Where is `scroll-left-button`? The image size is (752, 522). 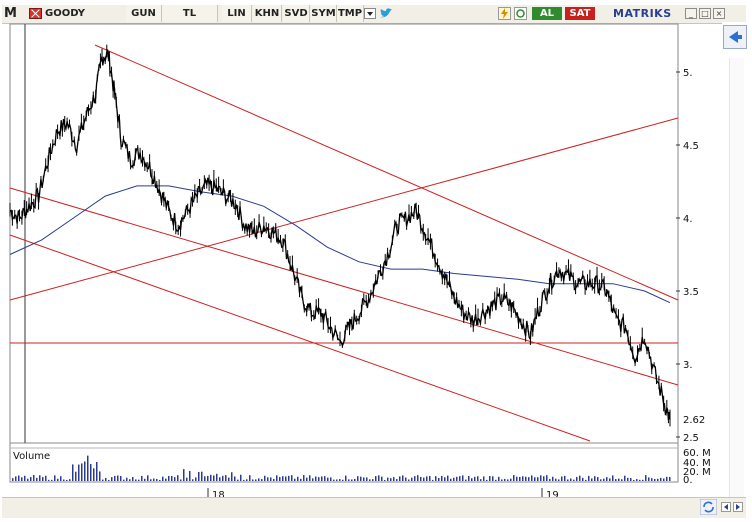
scroll-left-button is located at coordinates (726, 507).